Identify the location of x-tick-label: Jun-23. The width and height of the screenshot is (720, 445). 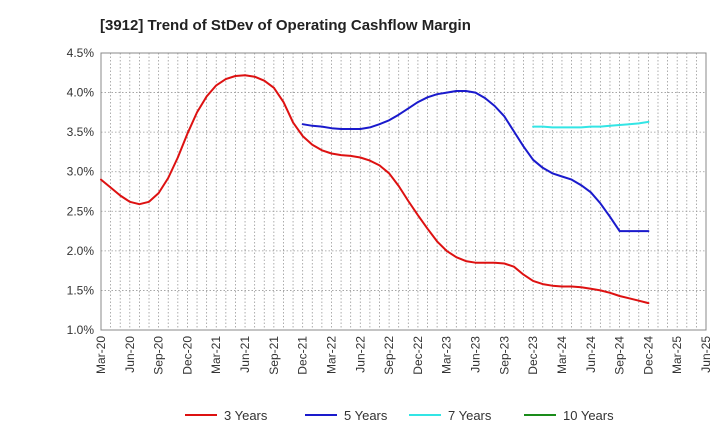
(476, 354).